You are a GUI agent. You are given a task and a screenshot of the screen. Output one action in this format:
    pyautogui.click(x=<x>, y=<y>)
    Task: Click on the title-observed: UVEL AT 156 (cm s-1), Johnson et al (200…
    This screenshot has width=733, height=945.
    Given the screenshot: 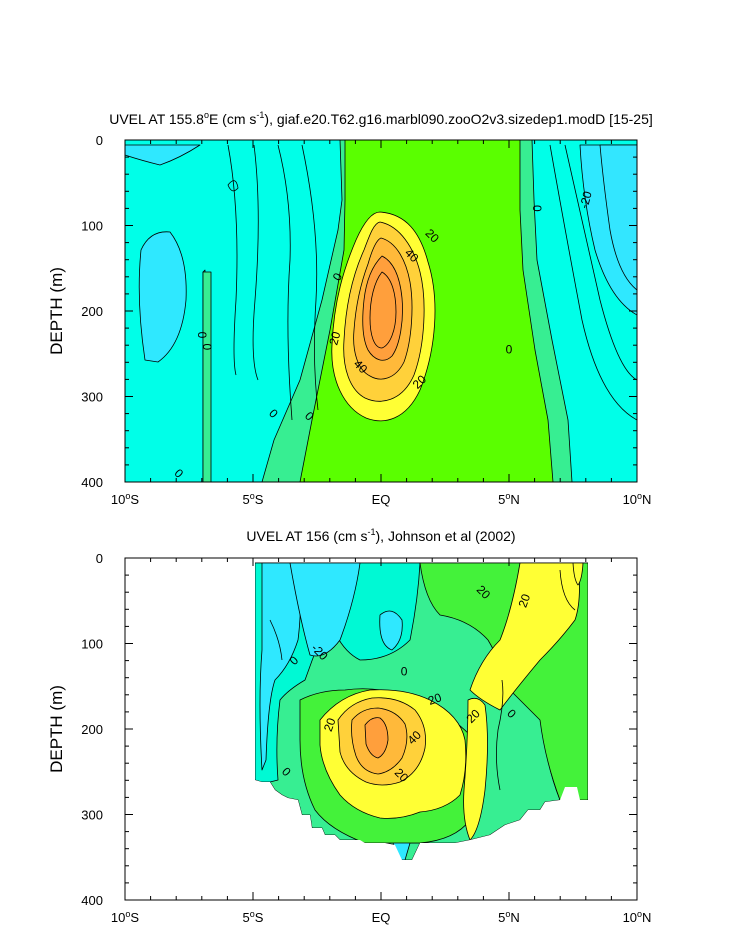 What is the action you would take?
    pyautogui.click(x=380, y=535)
    